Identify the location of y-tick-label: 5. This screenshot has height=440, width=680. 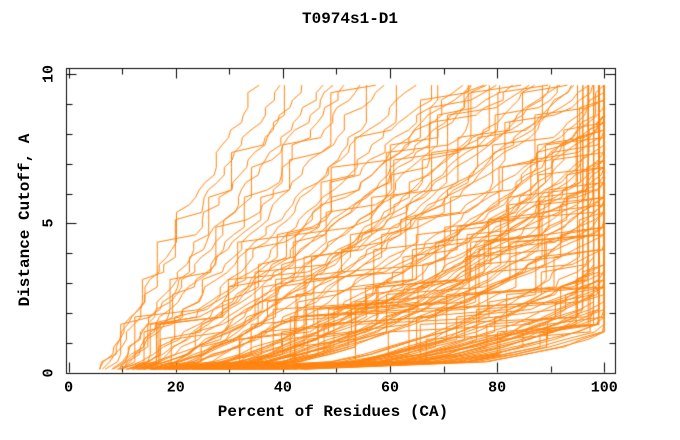
(49, 223).